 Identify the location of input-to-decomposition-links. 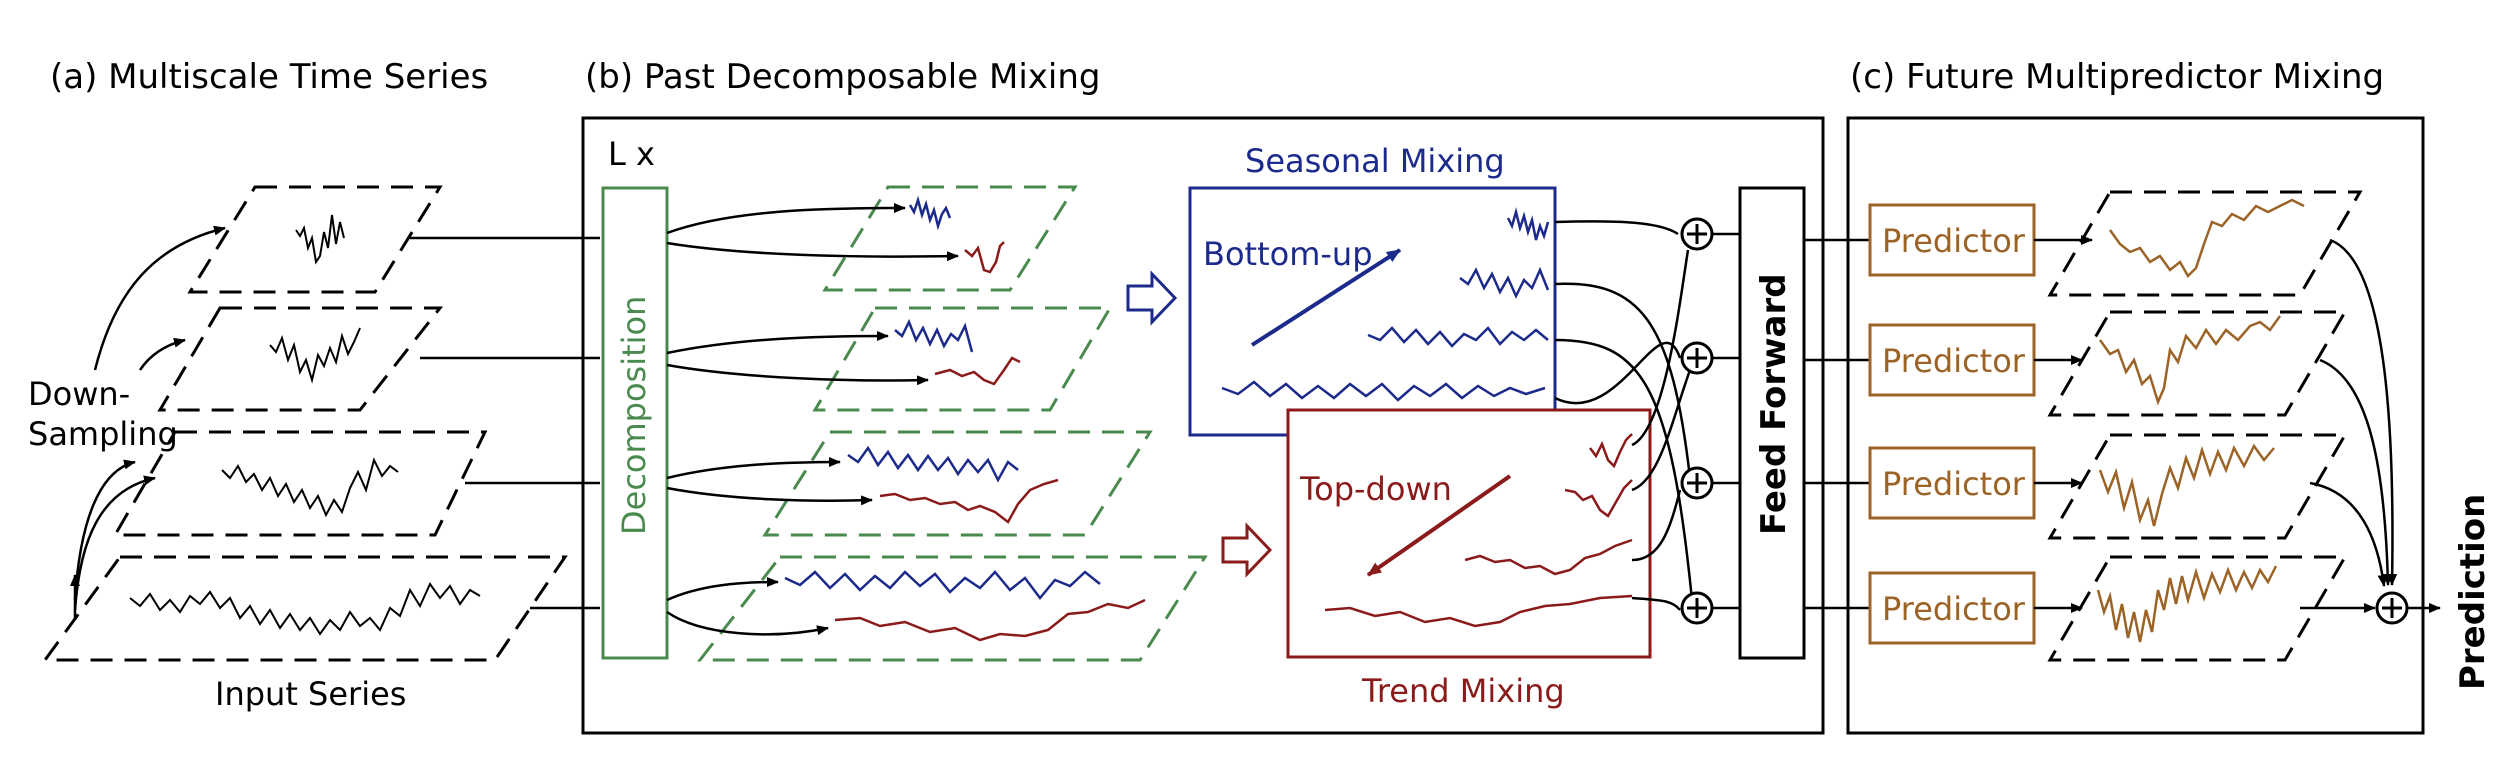
(505, 423).